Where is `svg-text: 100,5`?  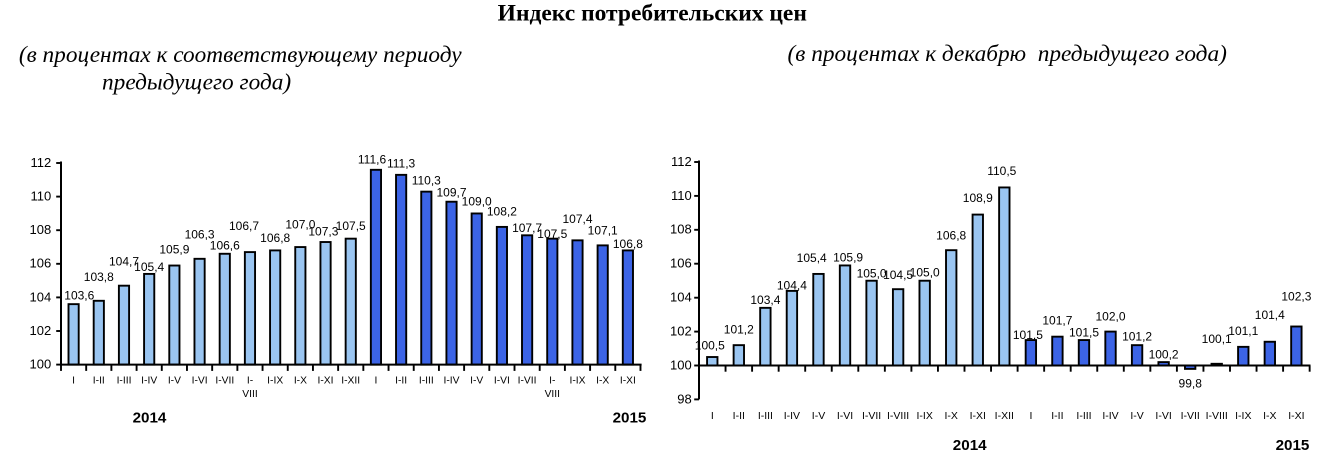
svg-text: 100,5 is located at coordinates (710, 346).